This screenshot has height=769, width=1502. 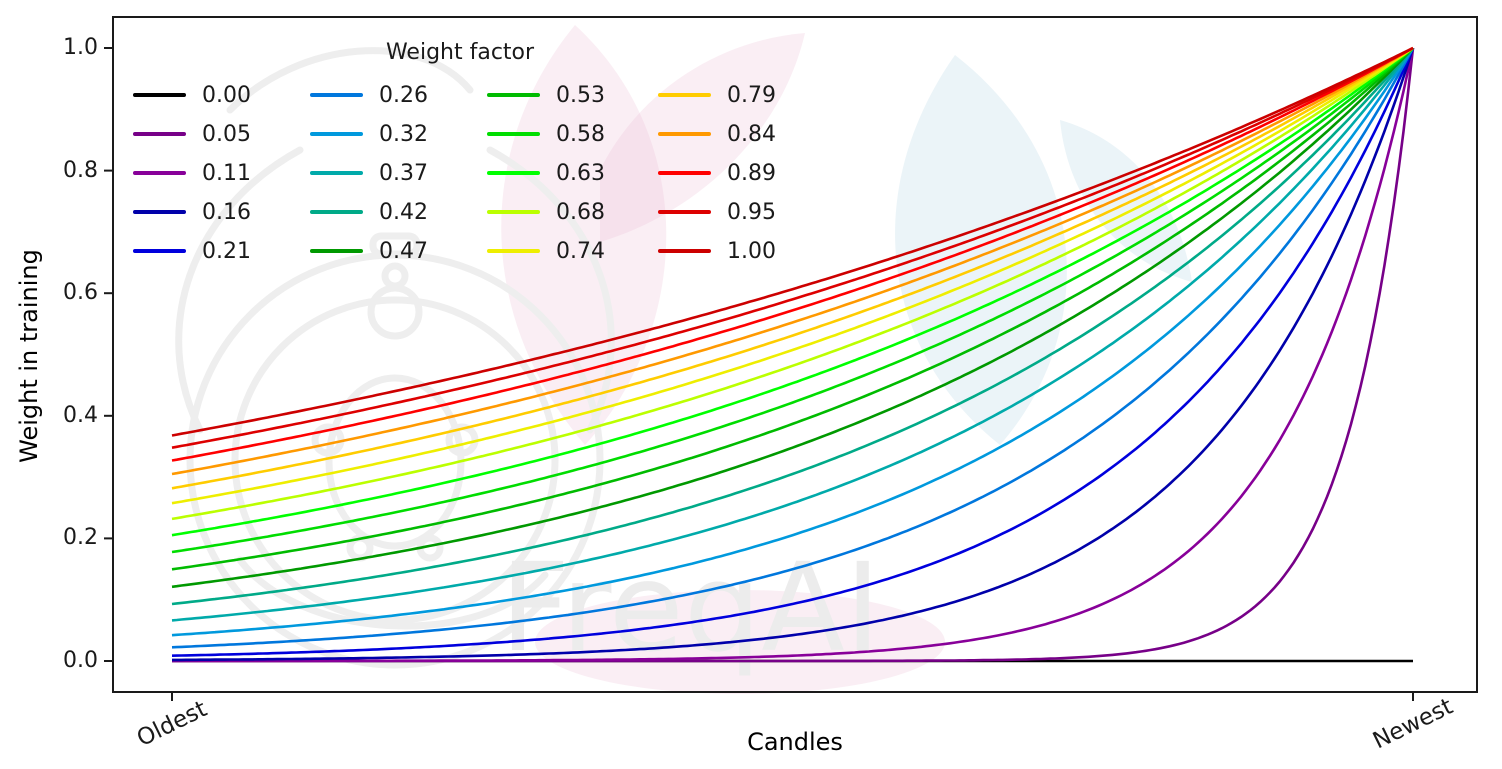 What do you see at coordinates (80, 47) in the screenshot?
I see `y-tick-label: 1.0` at bounding box center [80, 47].